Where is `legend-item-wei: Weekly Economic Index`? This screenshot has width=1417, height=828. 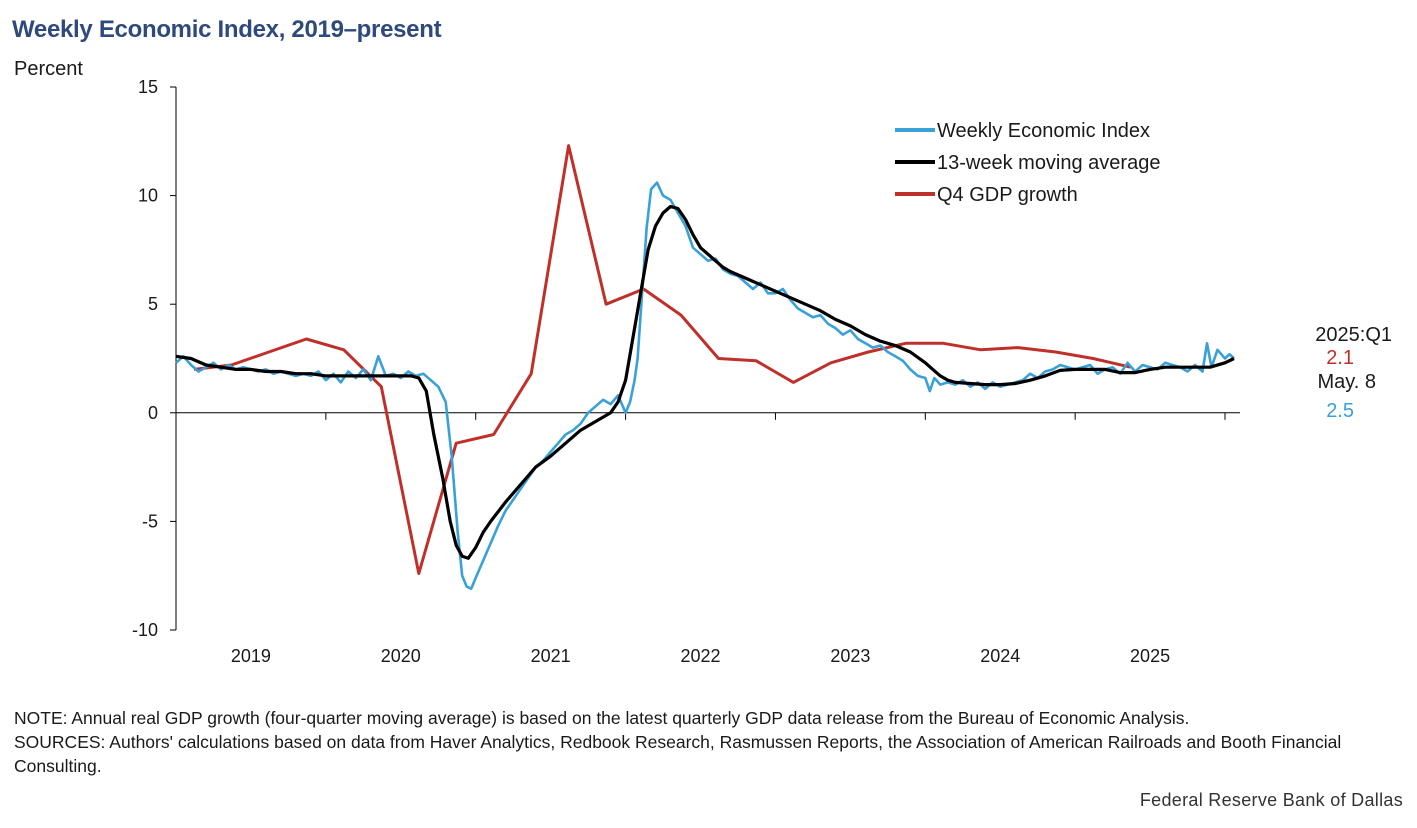
legend-item-wei: Weekly Economic Index is located at coordinates (1022, 131).